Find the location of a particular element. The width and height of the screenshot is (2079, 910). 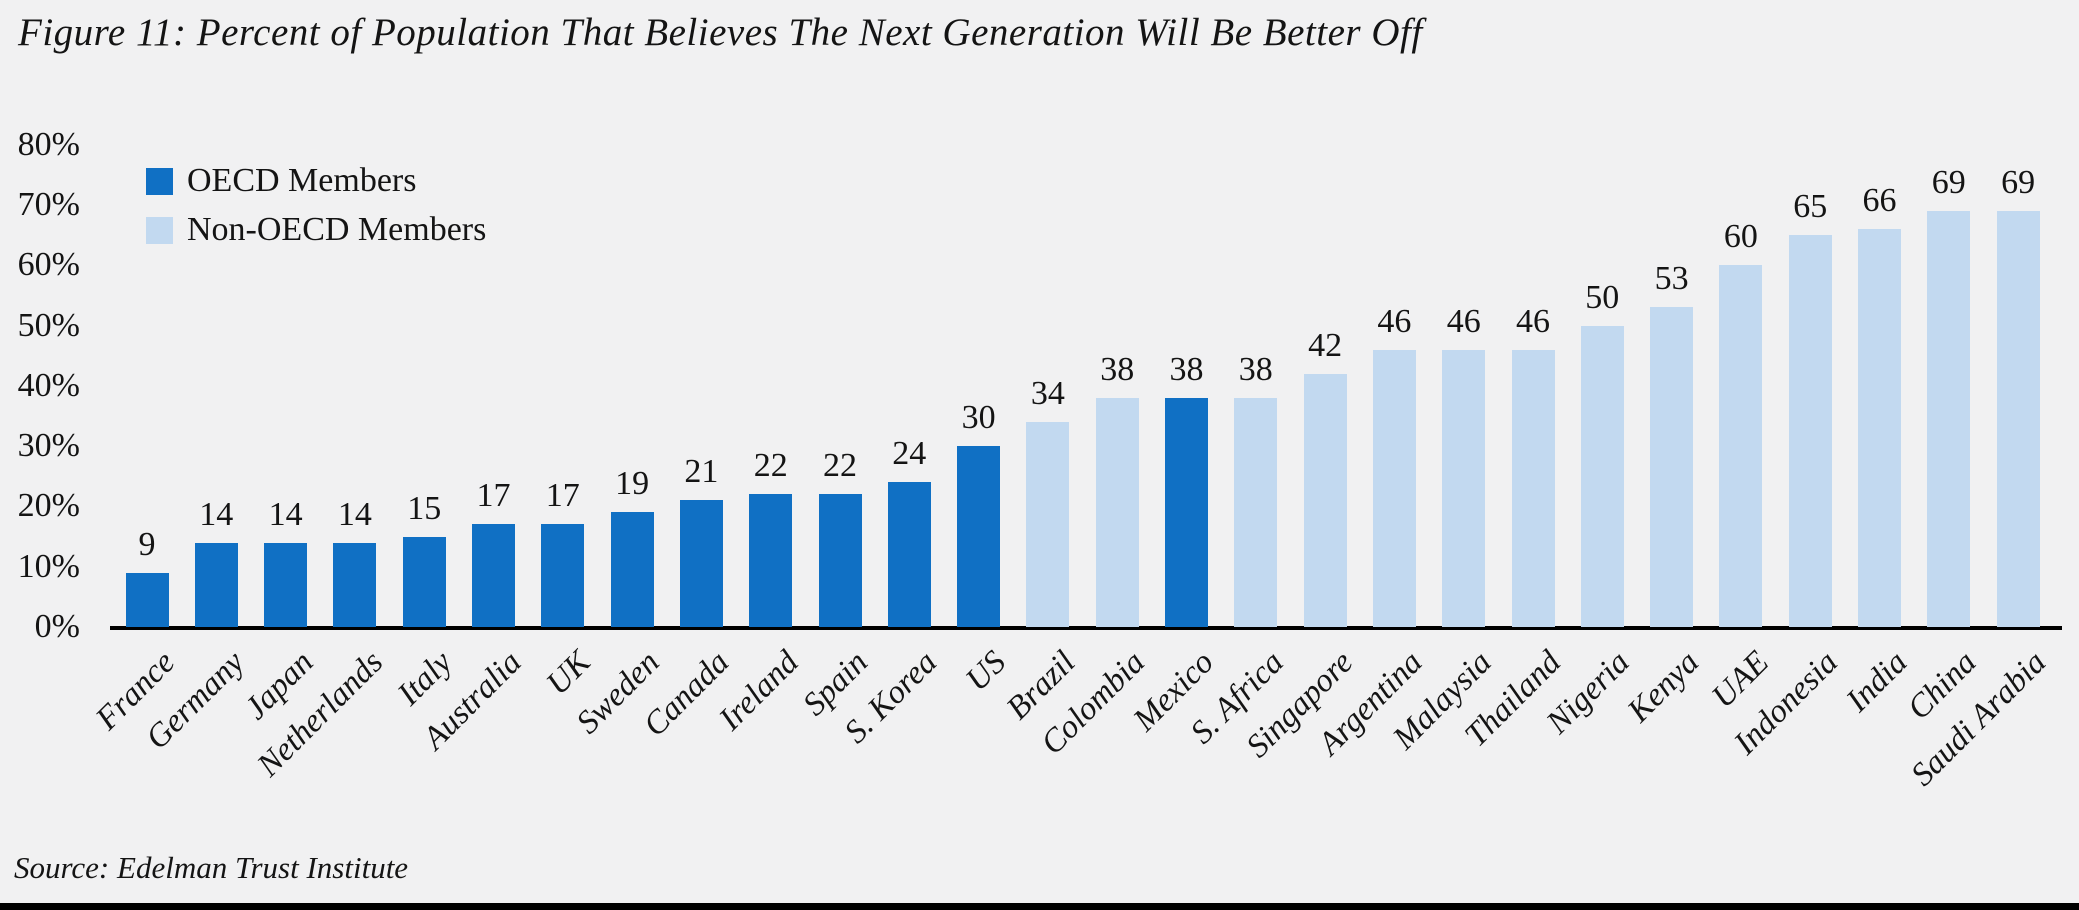

bar-brazil is located at coordinates (1048, 524).